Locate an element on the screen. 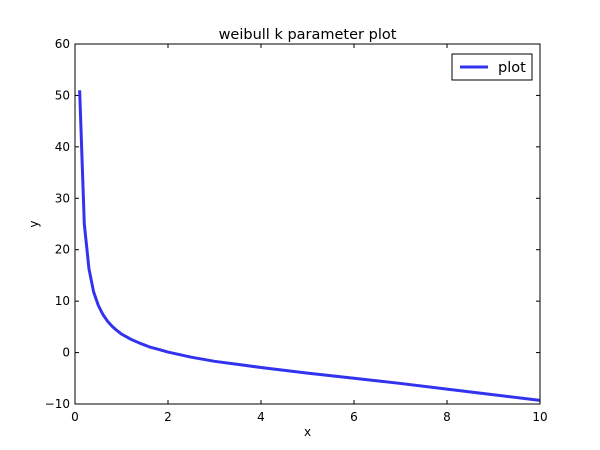  y-tick-label: 30 is located at coordinates (62, 198).